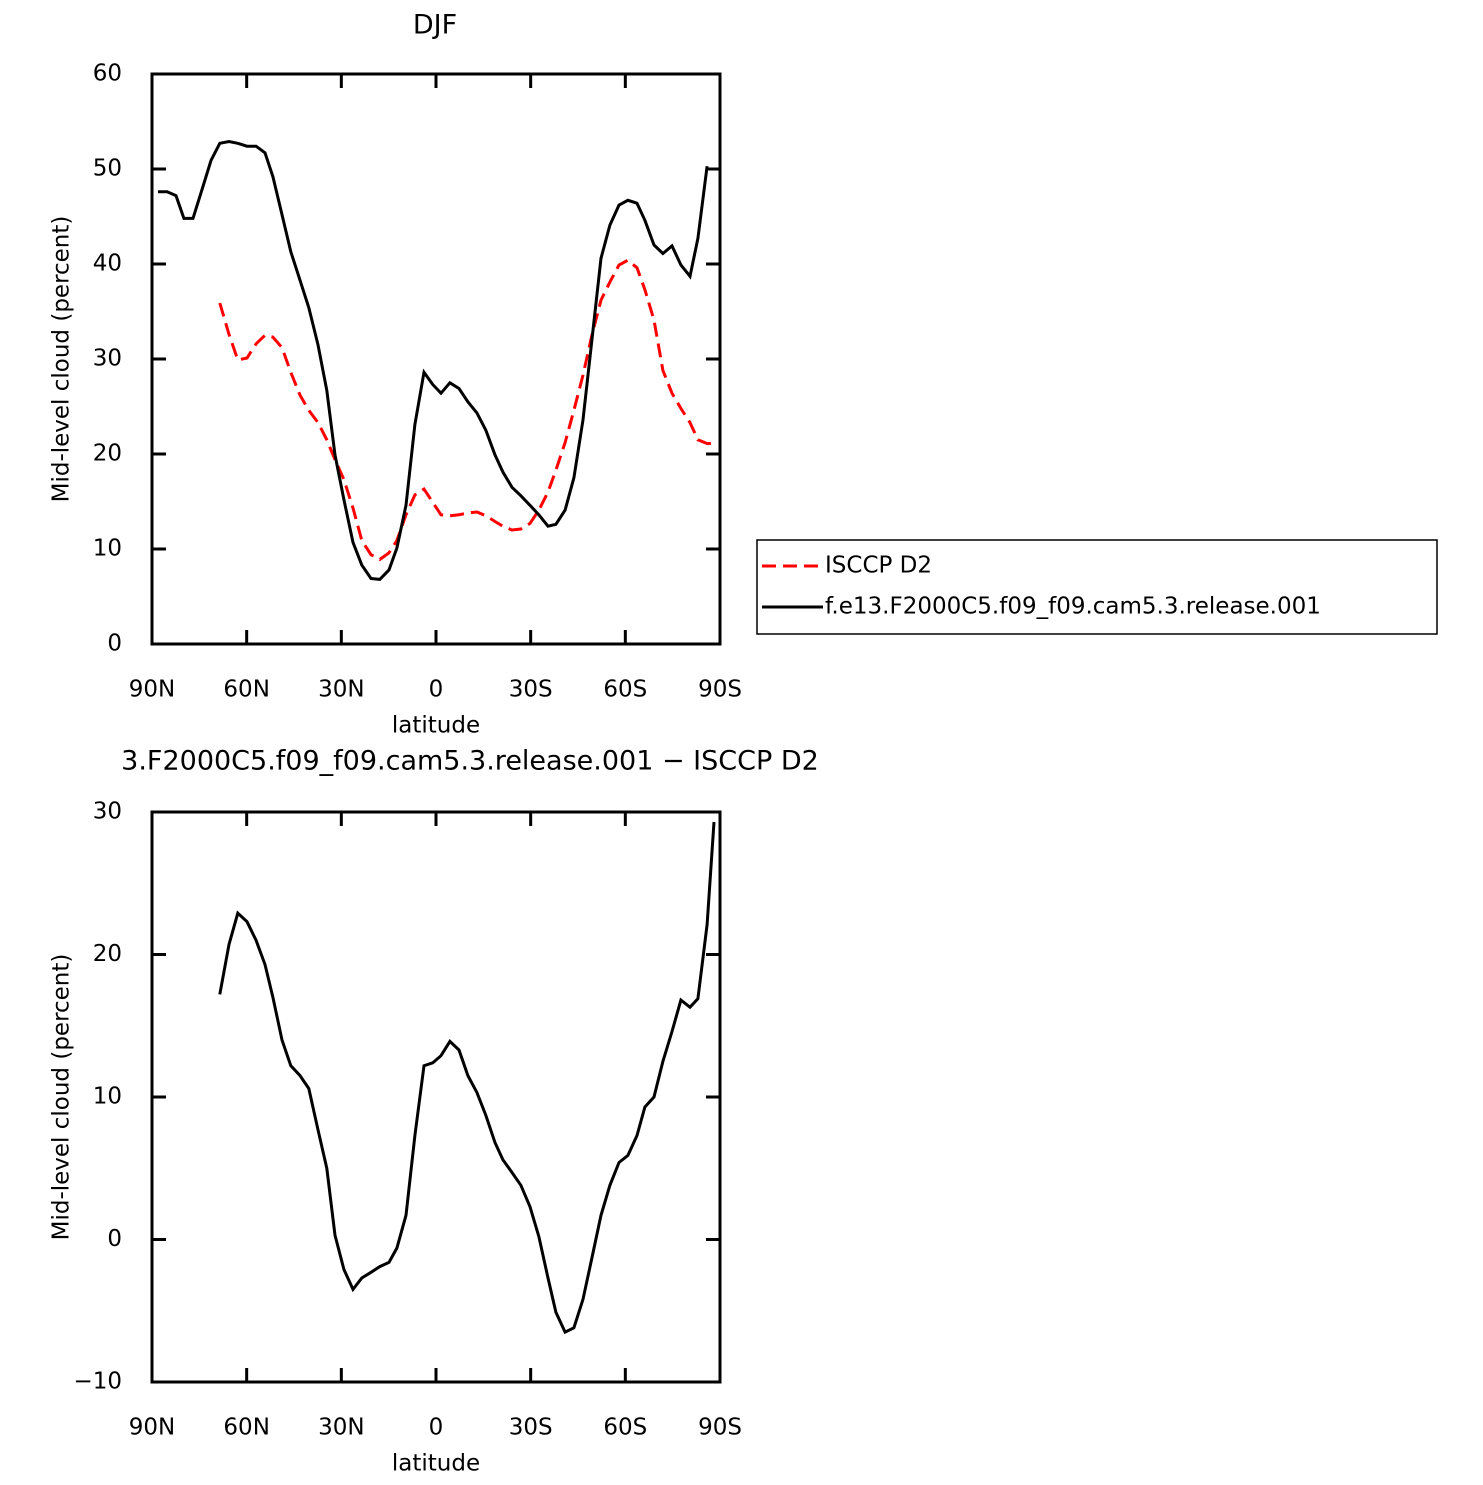 This screenshot has height=1485, width=1483. I want to click on y-tick-label: 40, so click(107, 264).